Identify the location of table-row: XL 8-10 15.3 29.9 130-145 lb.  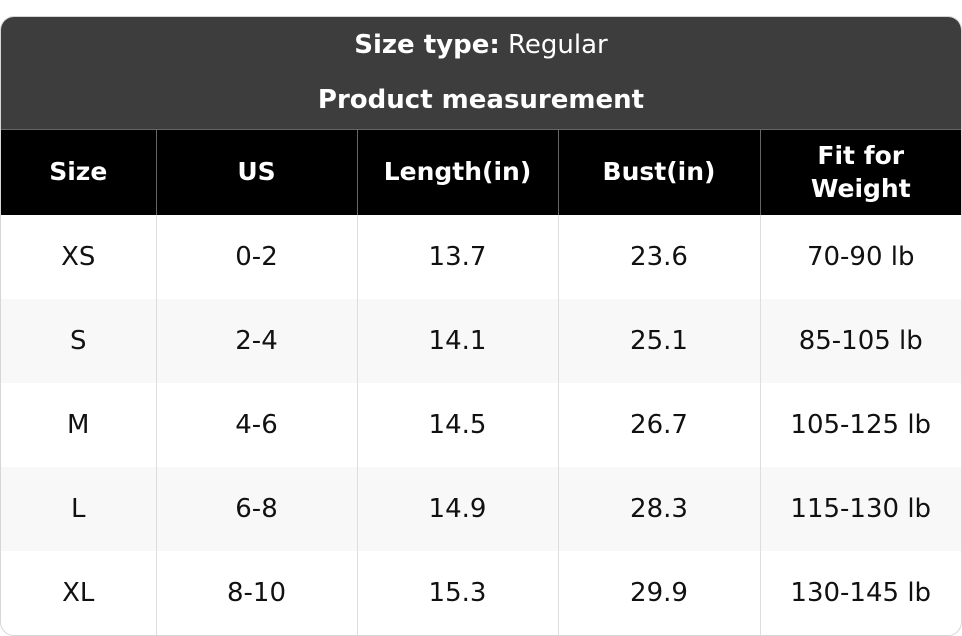
(481, 593).